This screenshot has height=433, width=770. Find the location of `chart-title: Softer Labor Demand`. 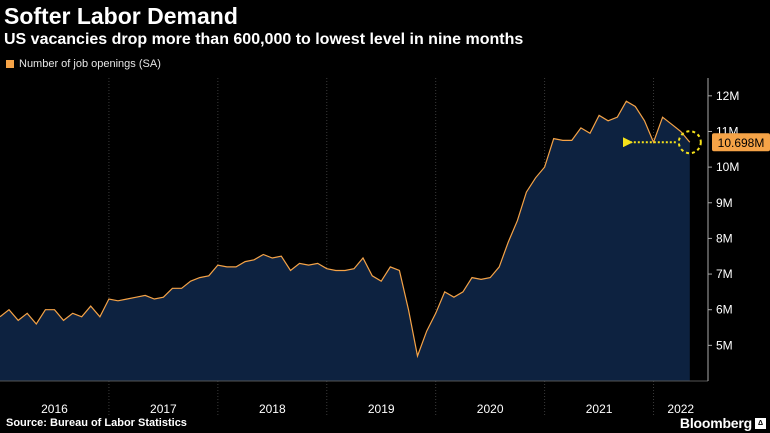

chart-title: Softer Labor Demand is located at coordinates (121, 16).